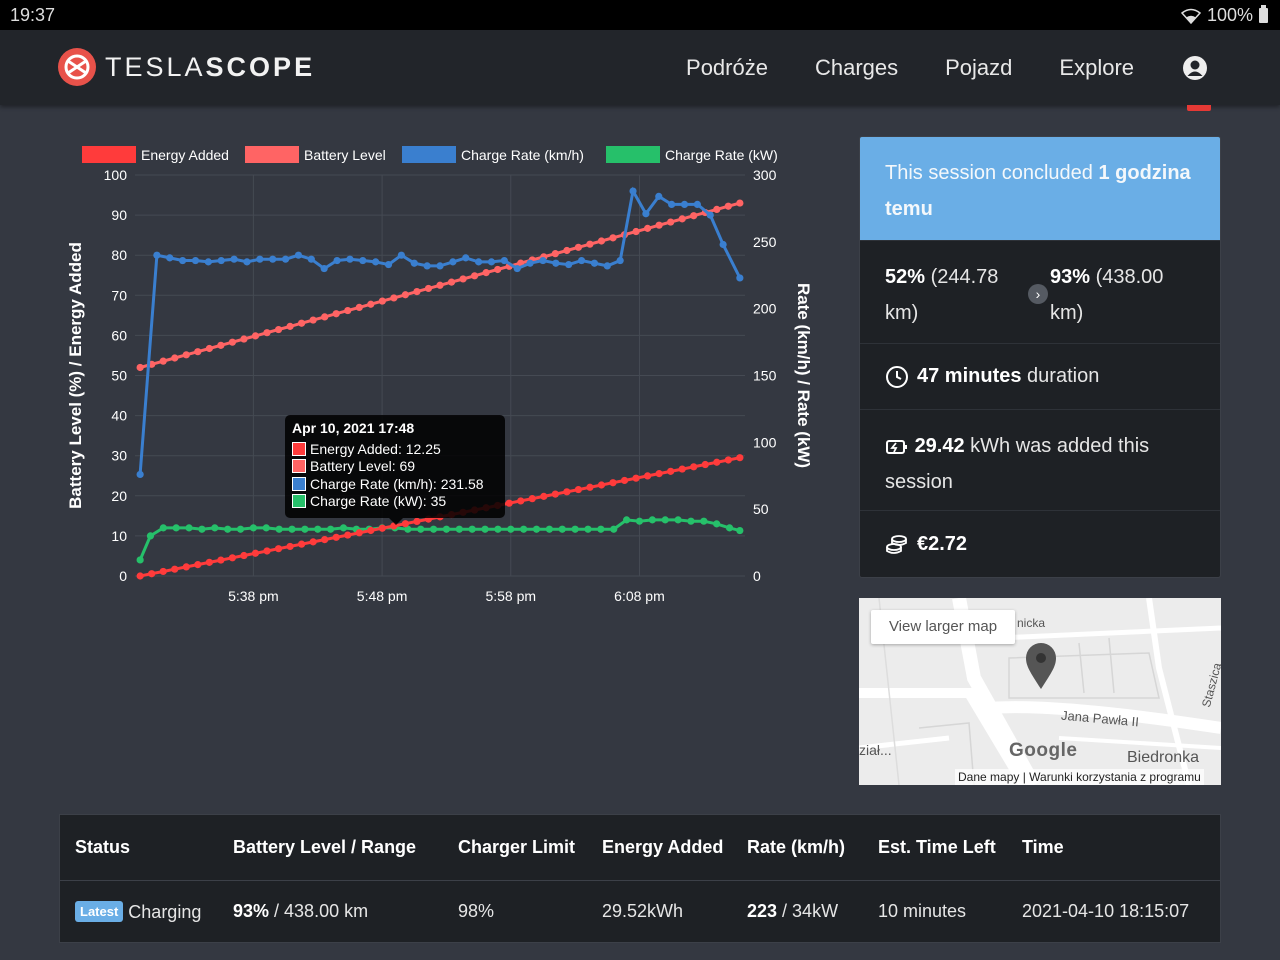 The height and width of the screenshot is (960, 1280). I want to click on battery-percent: 100%, so click(1229, 15).